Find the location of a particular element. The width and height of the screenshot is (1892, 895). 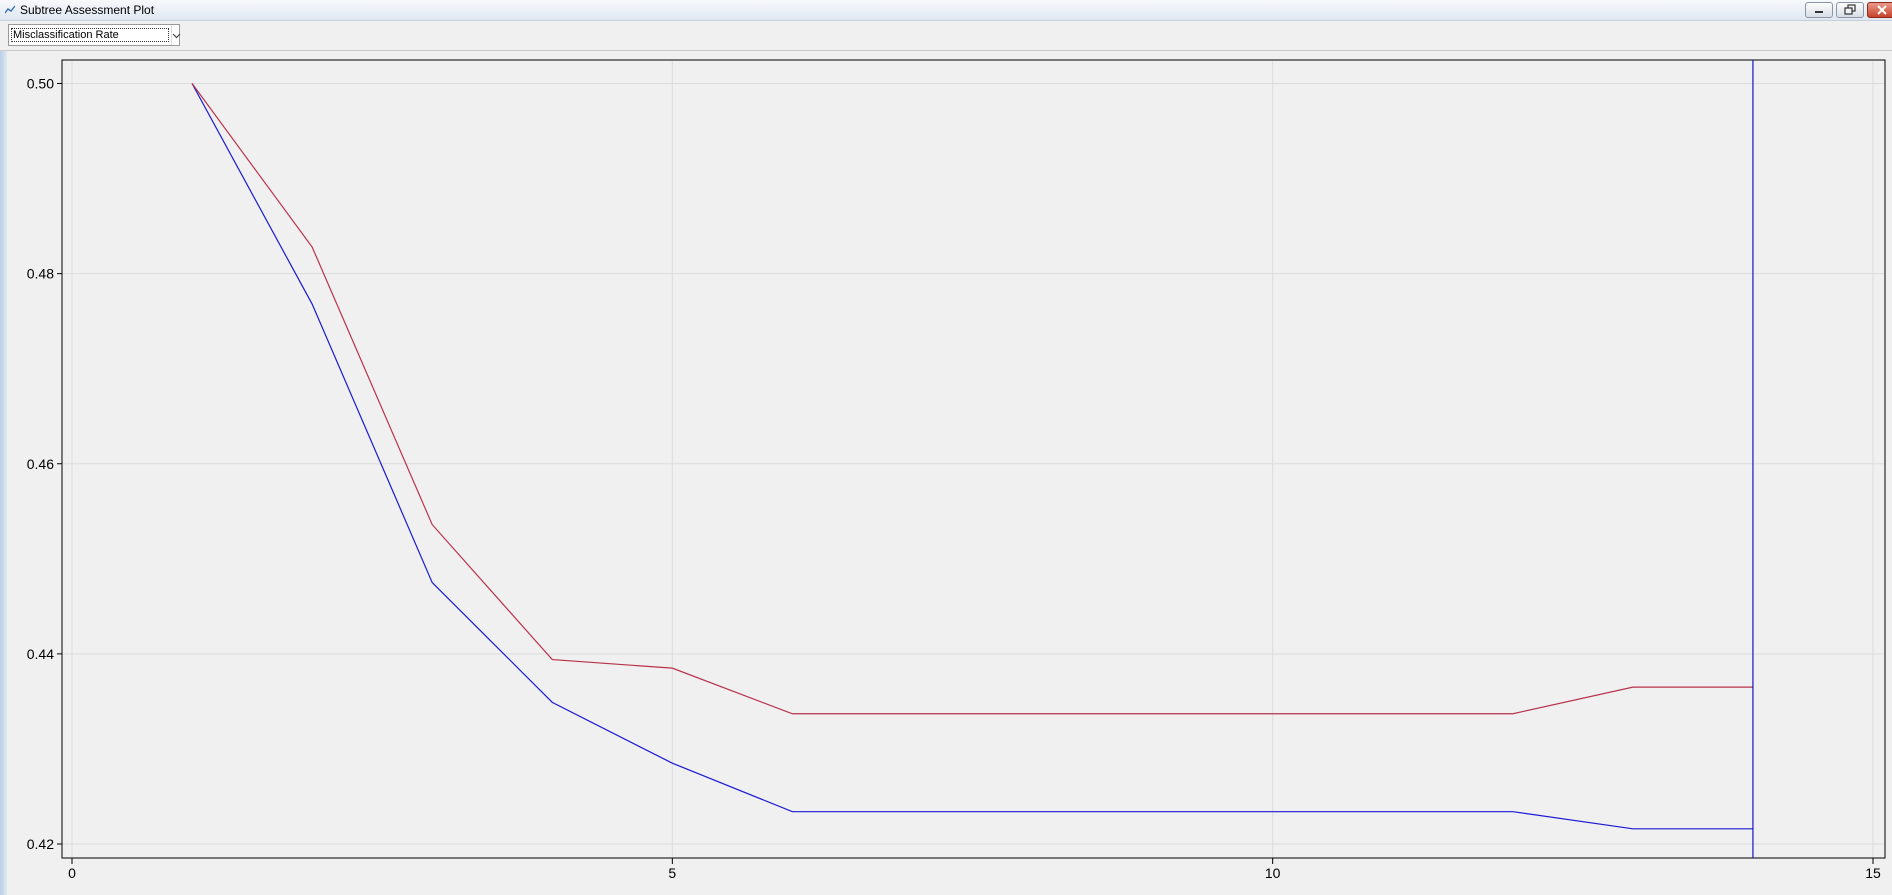

close-icon is located at coordinates (1882, 10).